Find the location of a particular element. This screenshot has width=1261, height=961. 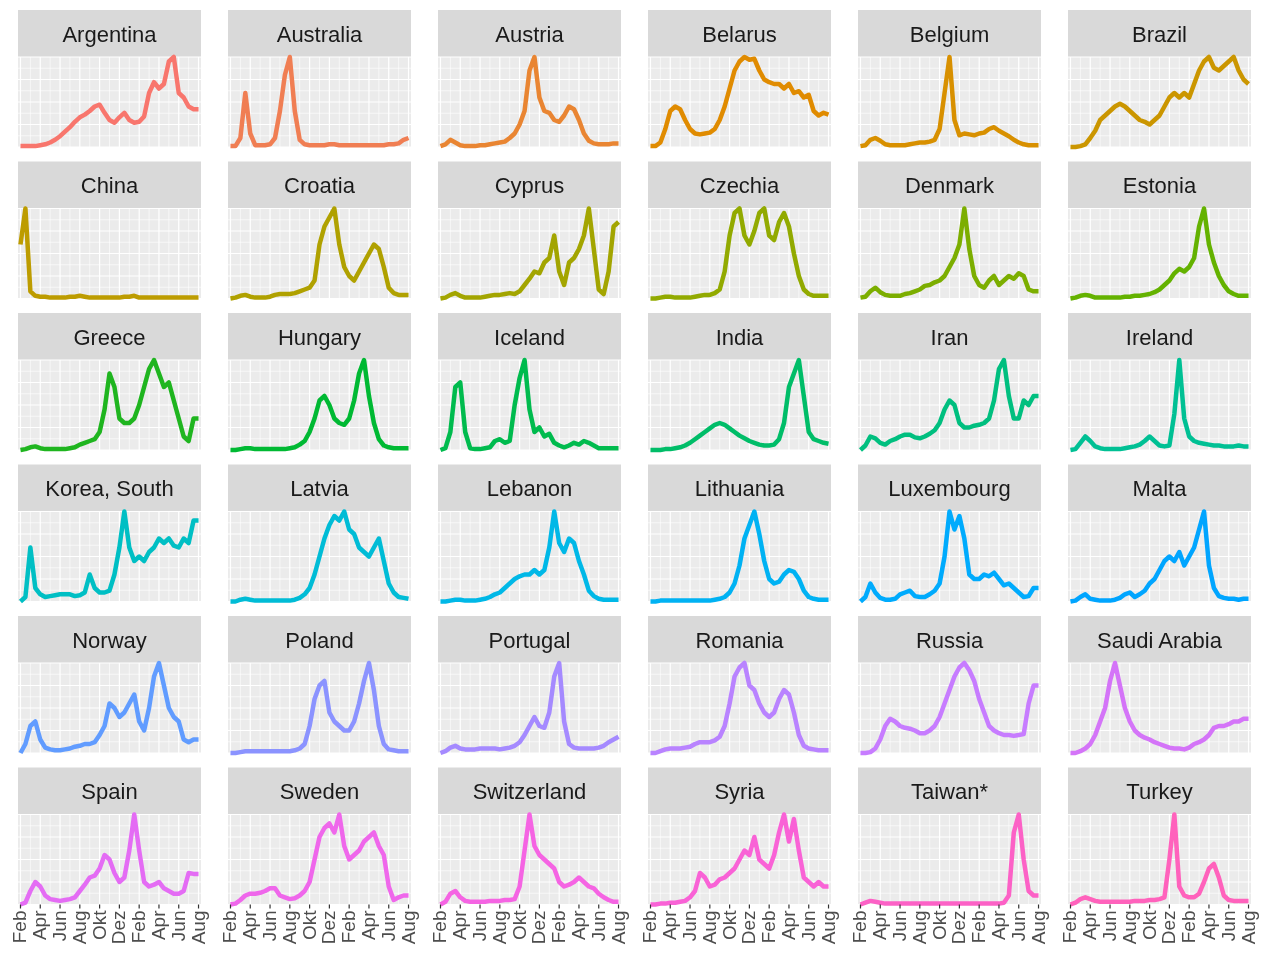

chart-title: Saudi Arabia is located at coordinates (1160, 640).